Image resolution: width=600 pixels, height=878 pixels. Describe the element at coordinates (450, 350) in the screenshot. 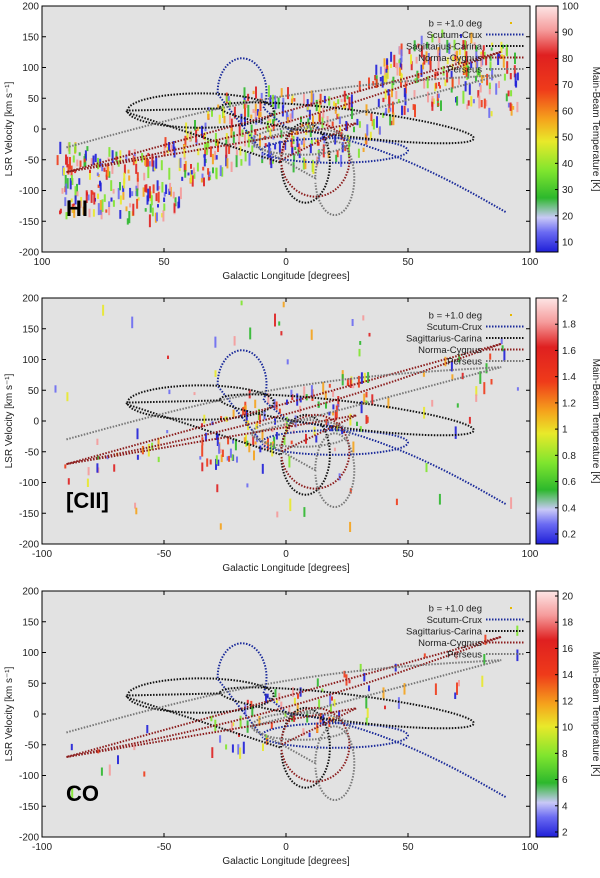

I see `legend-label: Norma-Cygnus` at that location.